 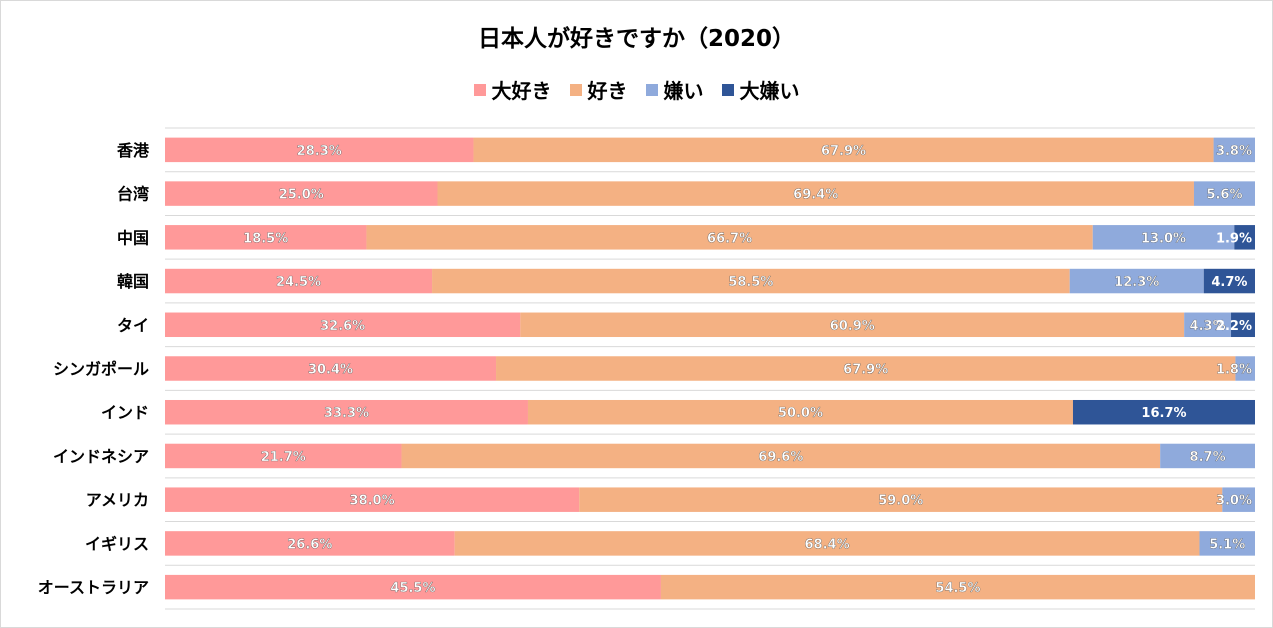 I want to click on category-label: シンガポール, so click(x=101, y=369).